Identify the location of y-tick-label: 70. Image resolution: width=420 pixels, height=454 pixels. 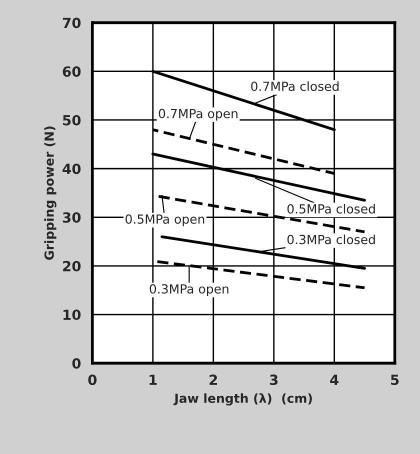
(71, 23).